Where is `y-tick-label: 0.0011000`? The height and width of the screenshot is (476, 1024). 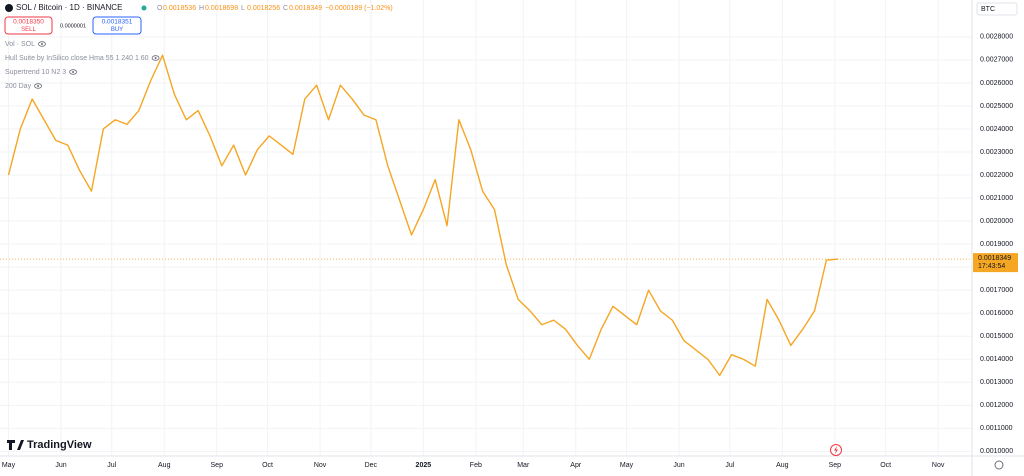 y-tick-label: 0.0011000 is located at coordinates (996, 428).